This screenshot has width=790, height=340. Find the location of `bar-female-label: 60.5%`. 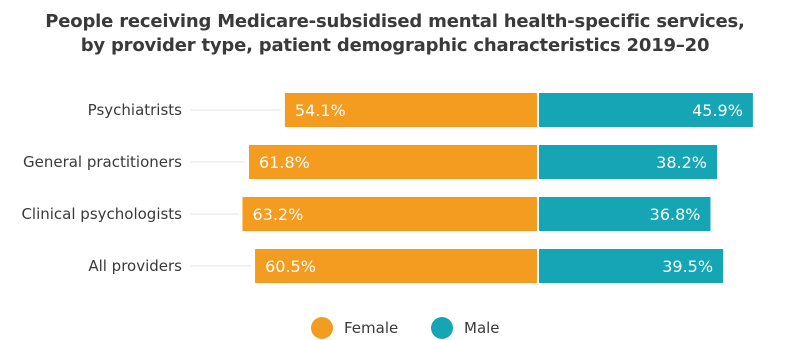

bar-female-label: 60.5% is located at coordinates (290, 266).